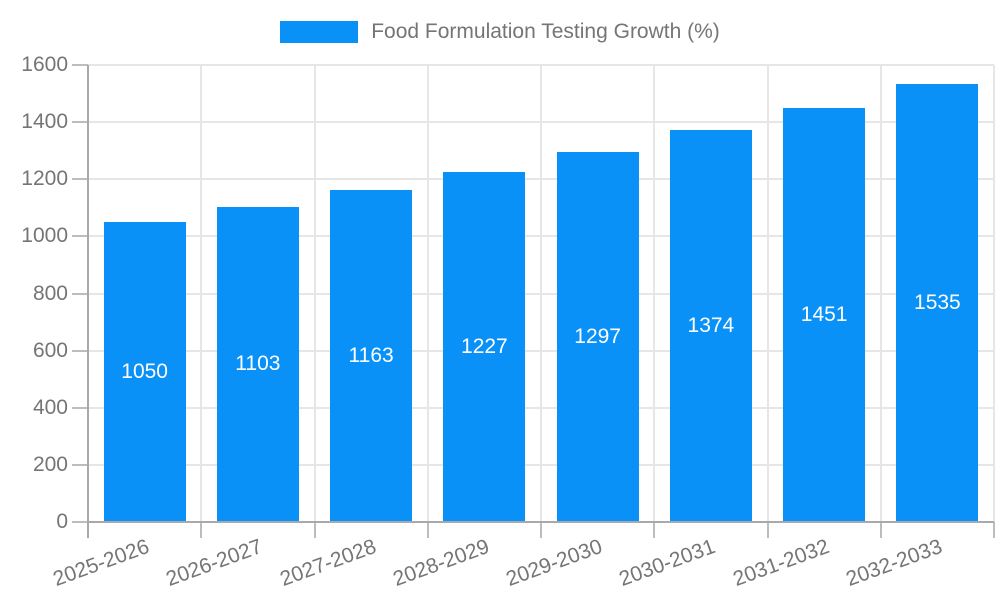 Image resolution: width=1000 pixels, height=600 pixels. I want to click on bar-value-label: 1451, so click(824, 314).